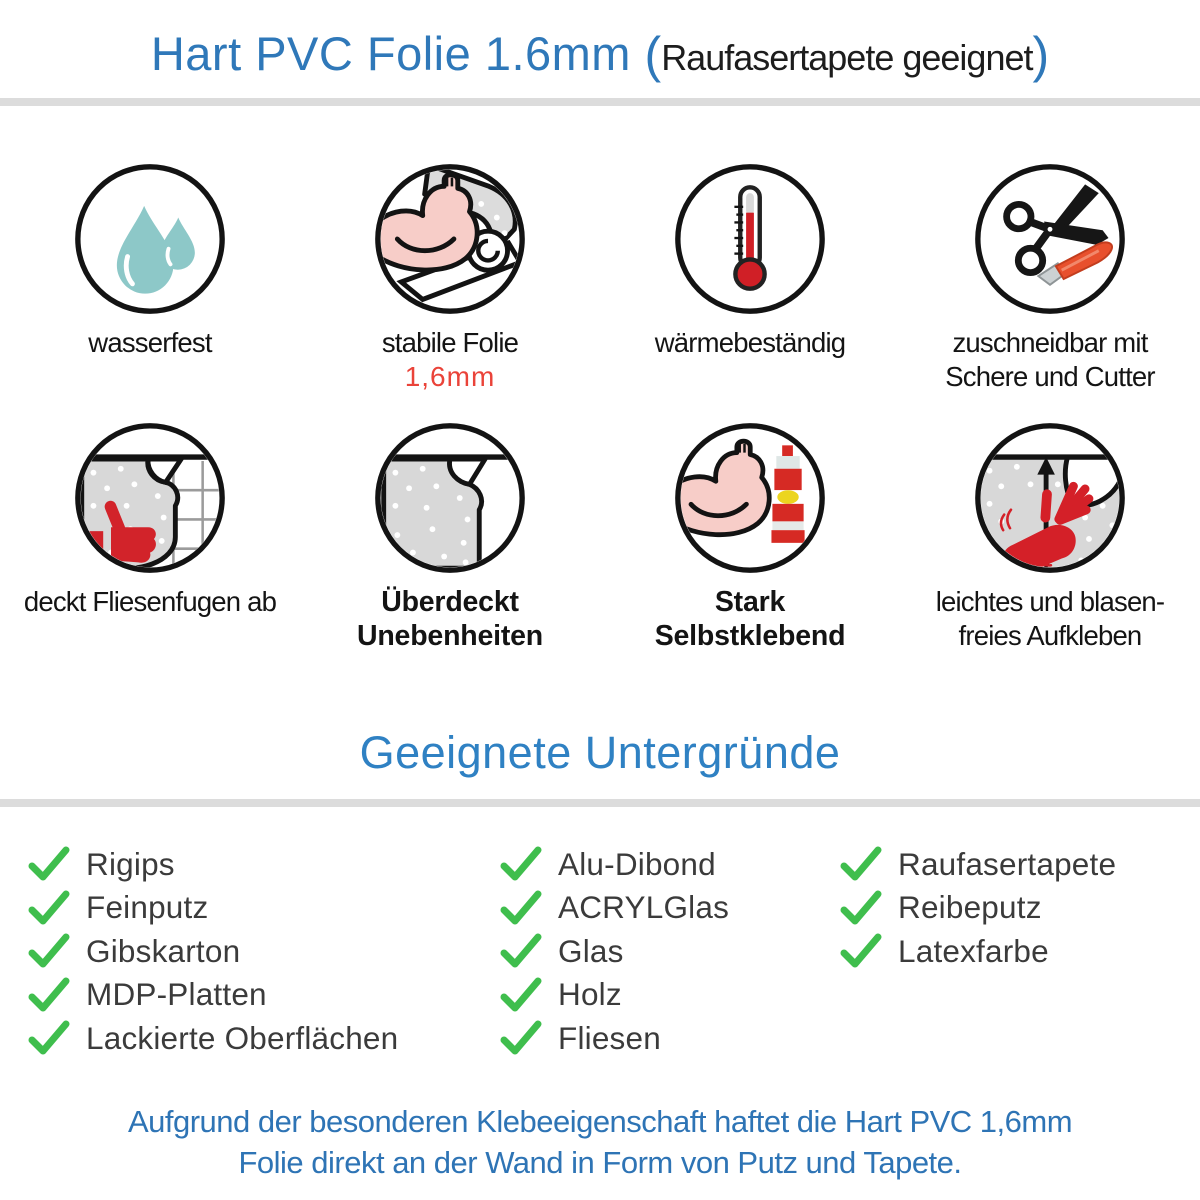 The height and width of the screenshot is (1200, 1200). Describe the element at coordinates (450, 359) in the screenshot. I see `feature-label: stabile Folie 1,6mm` at that location.